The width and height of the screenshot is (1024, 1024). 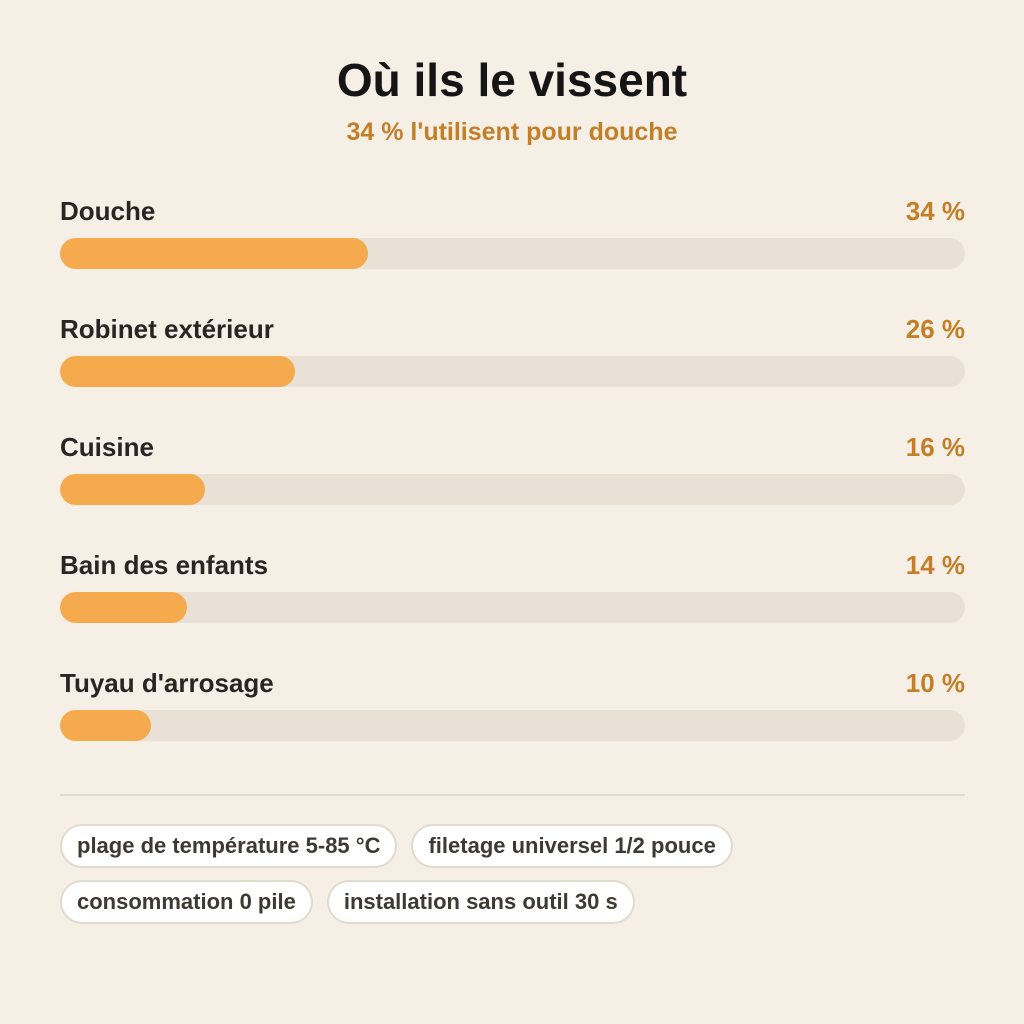 What do you see at coordinates (572, 846) in the screenshot?
I see `feature-tag: filetage universel 1/2 pouce` at bounding box center [572, 846].